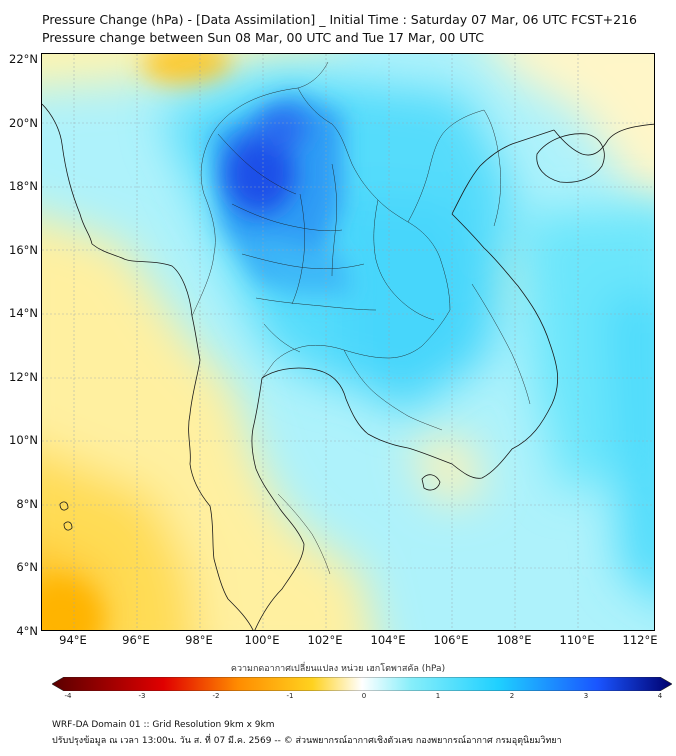 The image size is (676, 756). Describe the element at coordinates (23, 123) in the screenshot. I see `lat-label-20n: 20°N` at that location.